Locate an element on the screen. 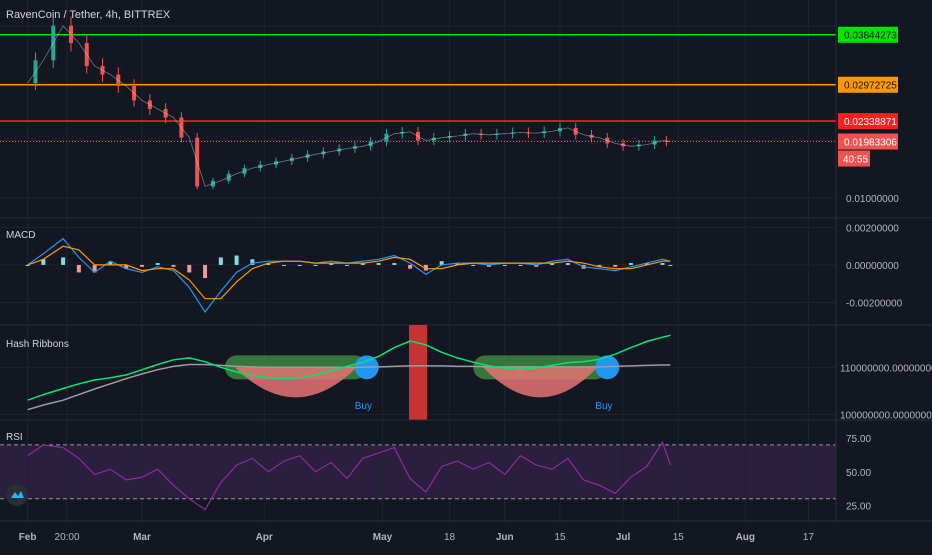  hash-buy-signals: Buy Buy is located at coordinates (484, 406).